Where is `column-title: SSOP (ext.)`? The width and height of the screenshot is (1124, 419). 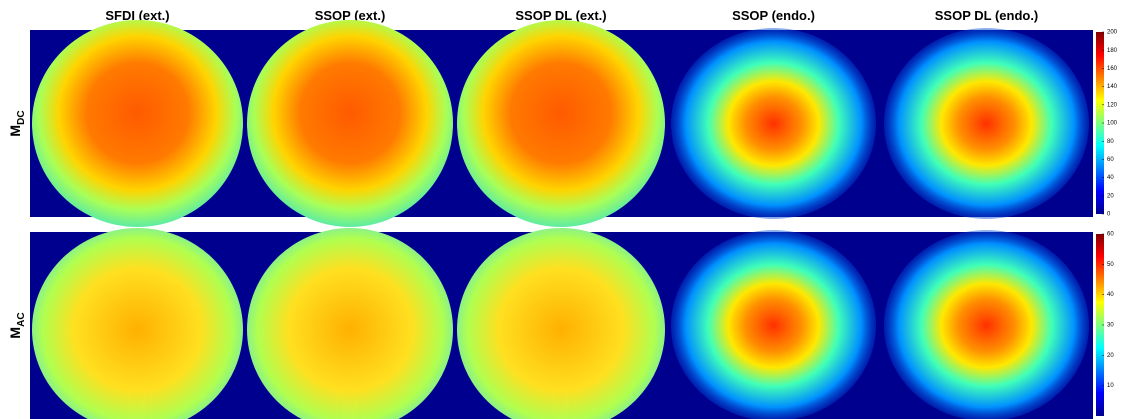 column-title: SSOP (ext.) is located at coordinates (350, 15).